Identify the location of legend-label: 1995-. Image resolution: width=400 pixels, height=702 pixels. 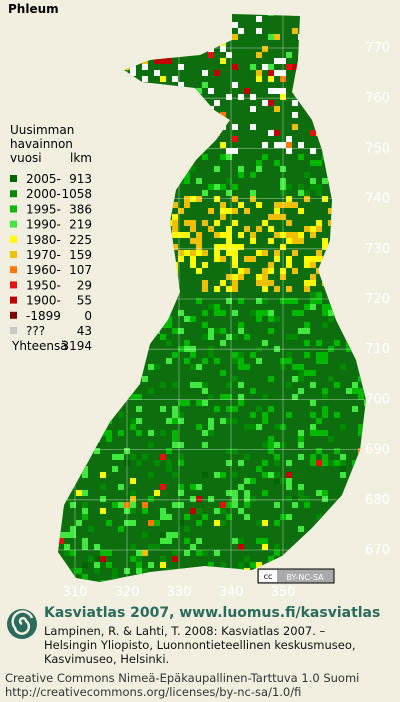
(43, 209).